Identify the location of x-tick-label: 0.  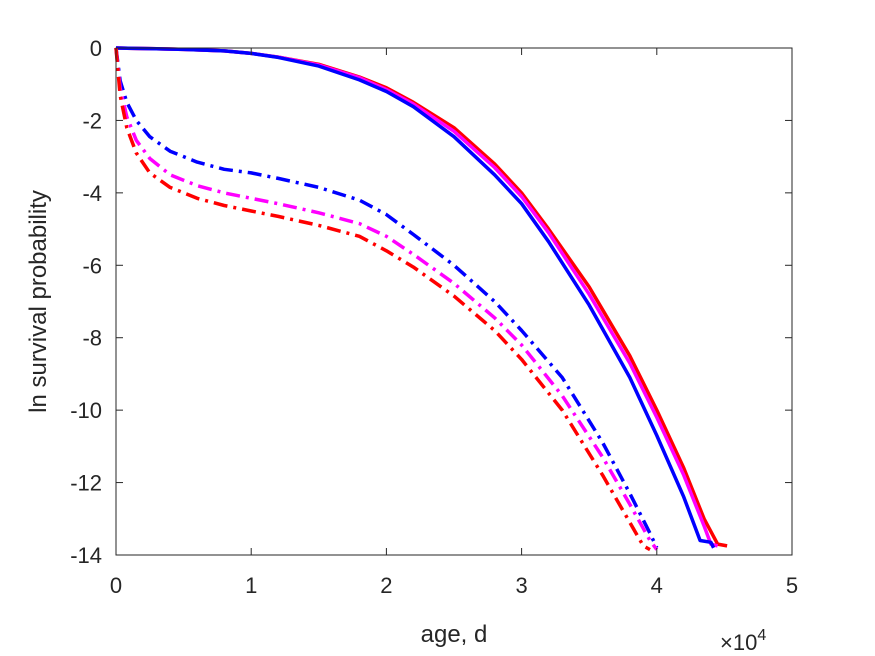
(116, 585).